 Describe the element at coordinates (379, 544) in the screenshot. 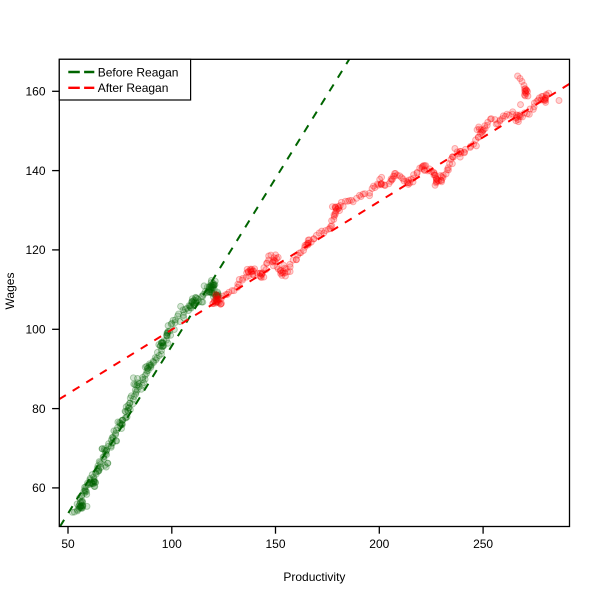

I see `svg-text: 200` at that location.